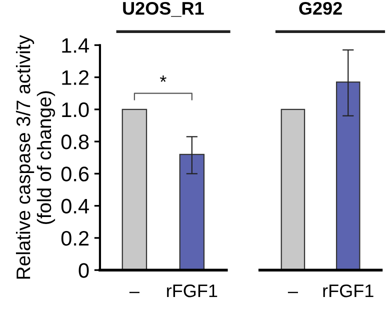 The image size is (389, 320). I want to click on y-tick-label: 1.4, so click(75, 45).